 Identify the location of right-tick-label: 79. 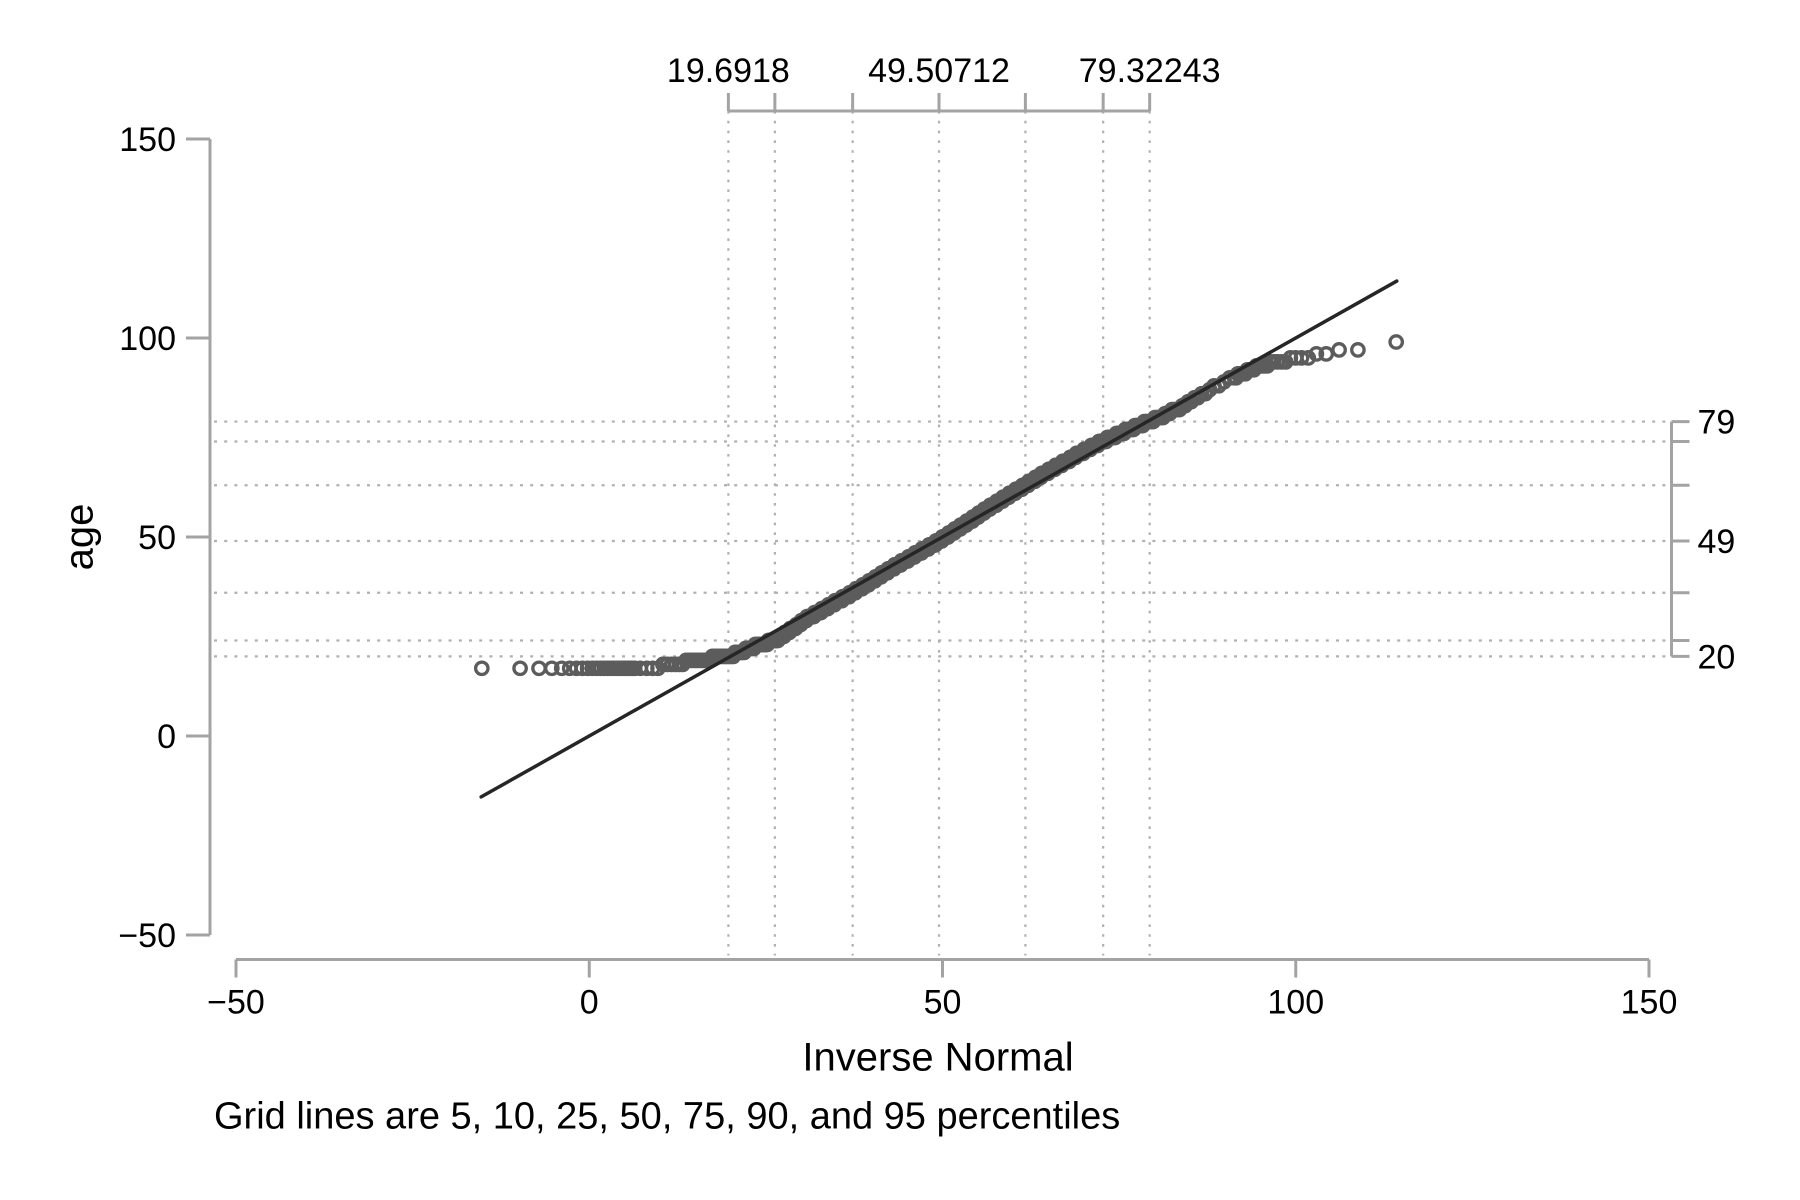
(1717, 423).